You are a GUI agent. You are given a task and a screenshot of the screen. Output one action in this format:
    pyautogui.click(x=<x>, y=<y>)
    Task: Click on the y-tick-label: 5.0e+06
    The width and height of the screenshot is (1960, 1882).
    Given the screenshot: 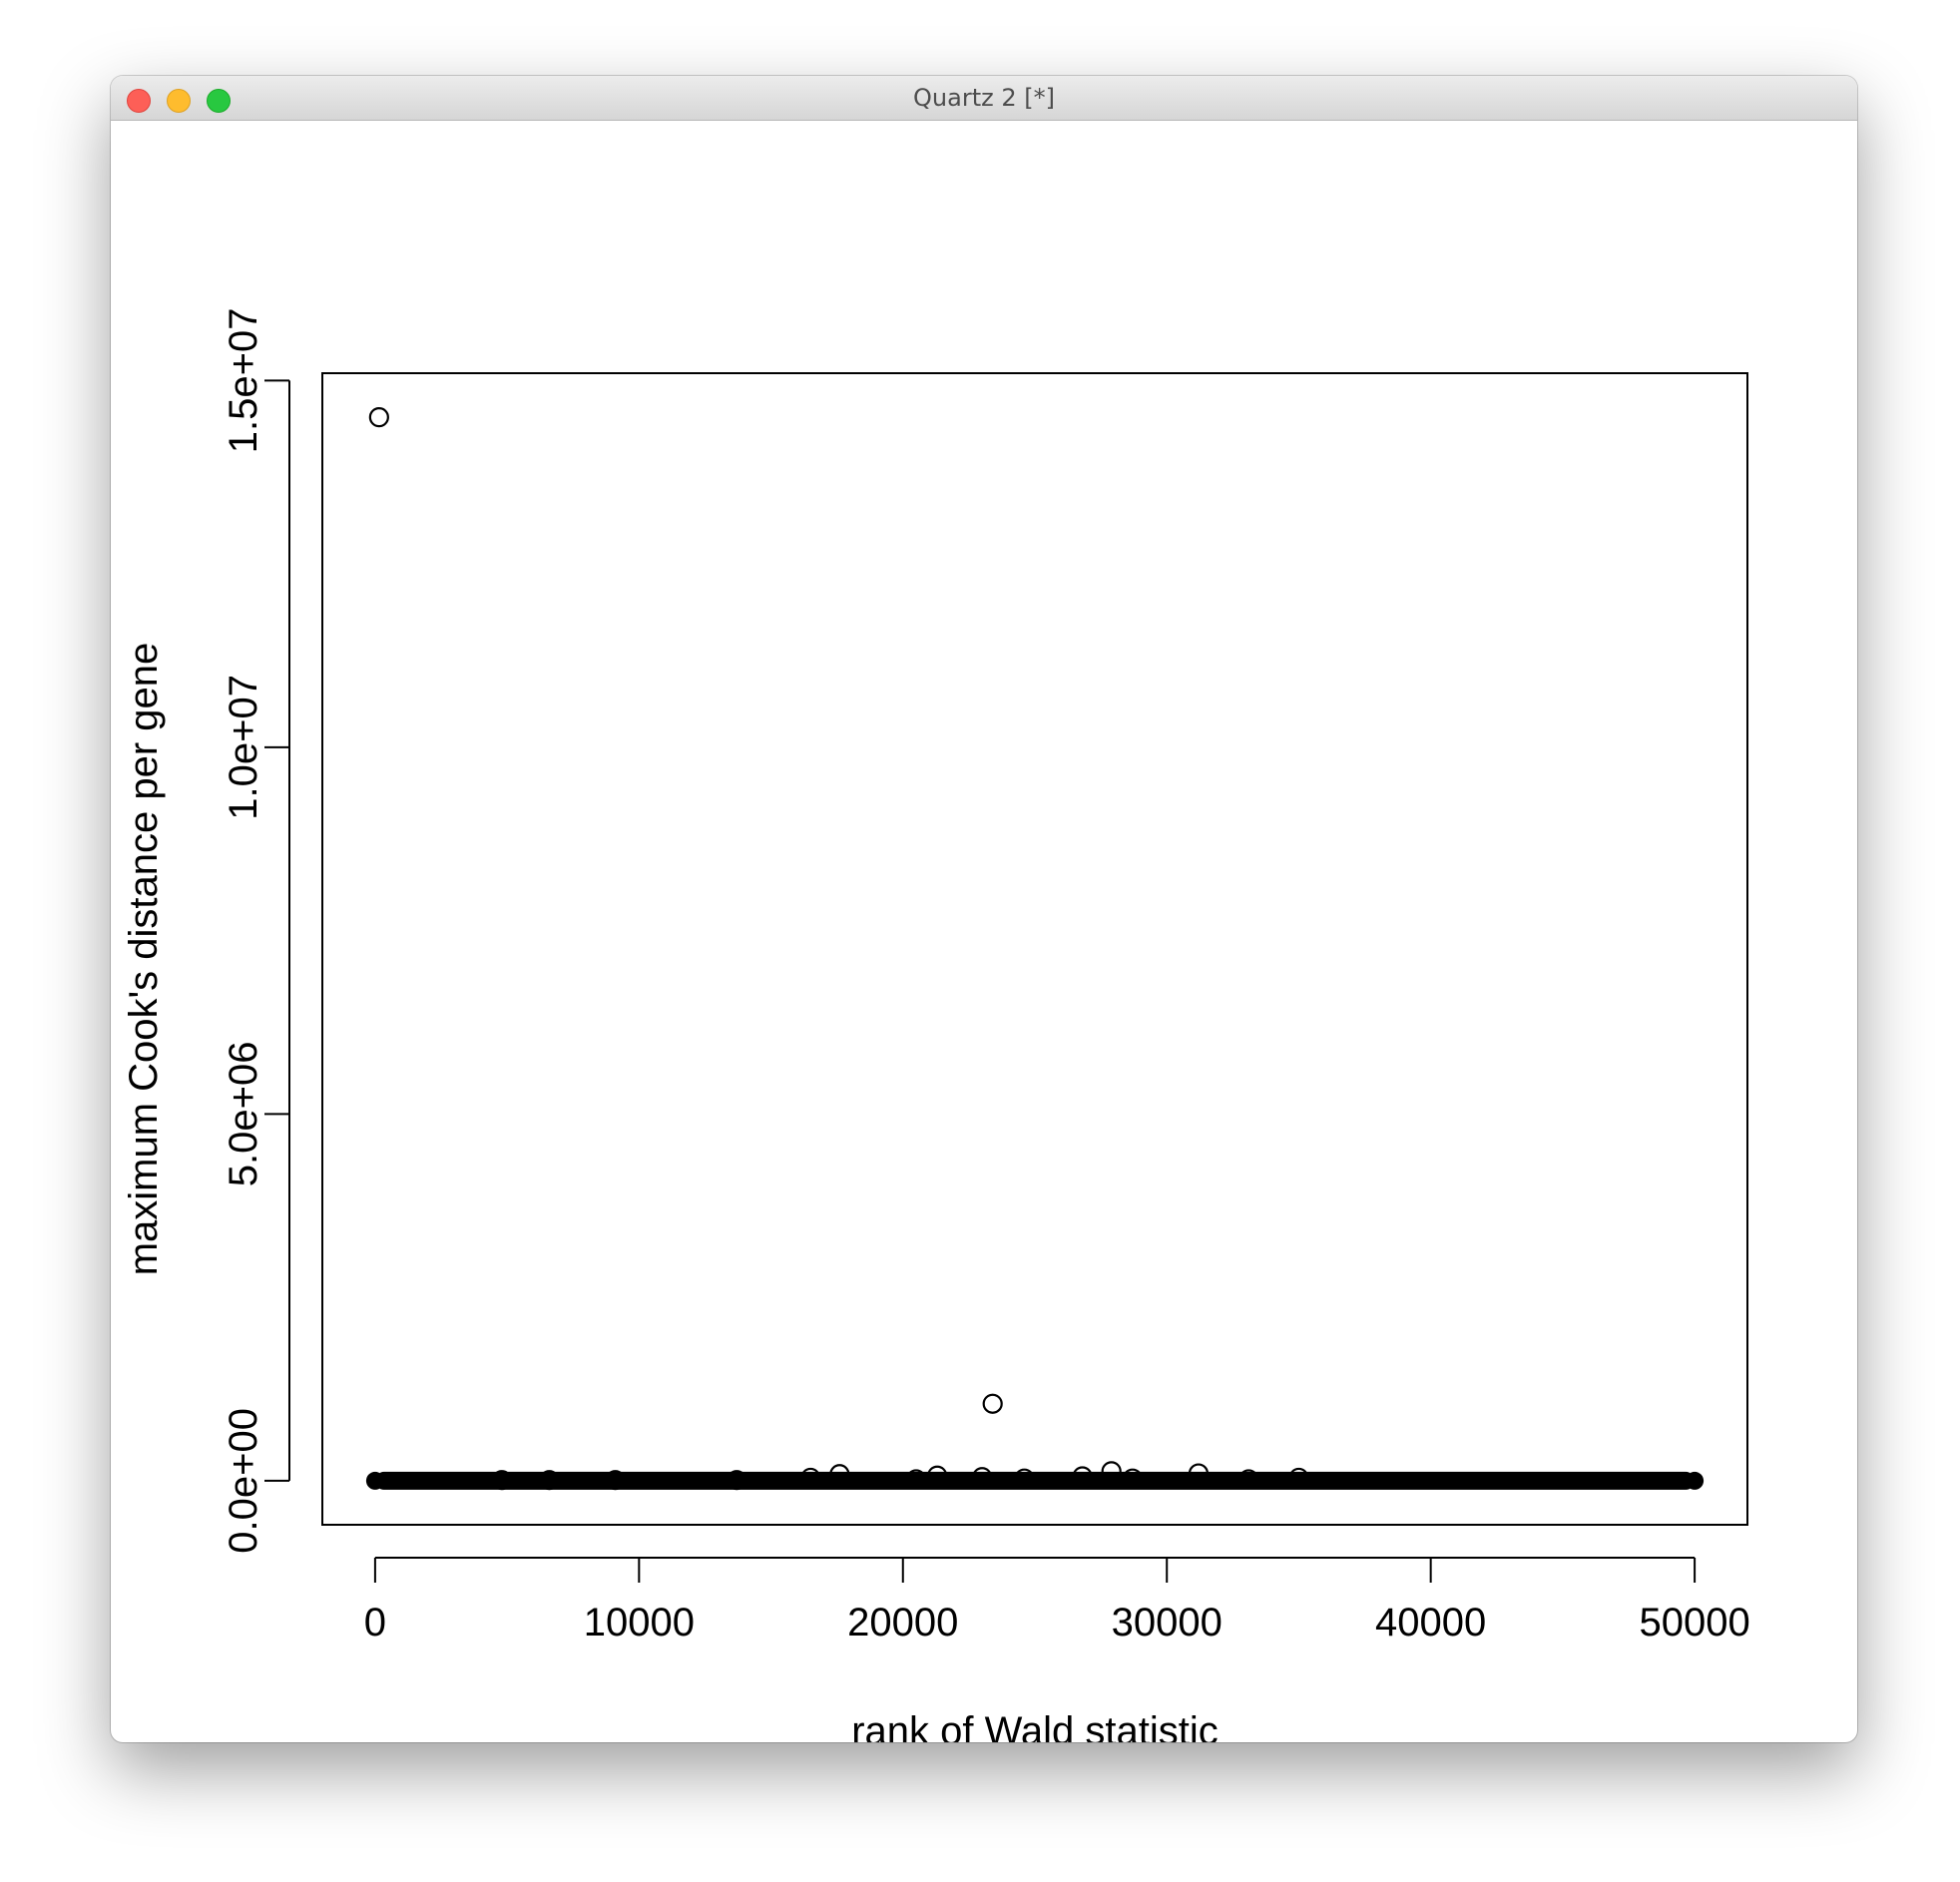 What is the action you would take?
    pyautogui.click(x=243, y=1114)
    